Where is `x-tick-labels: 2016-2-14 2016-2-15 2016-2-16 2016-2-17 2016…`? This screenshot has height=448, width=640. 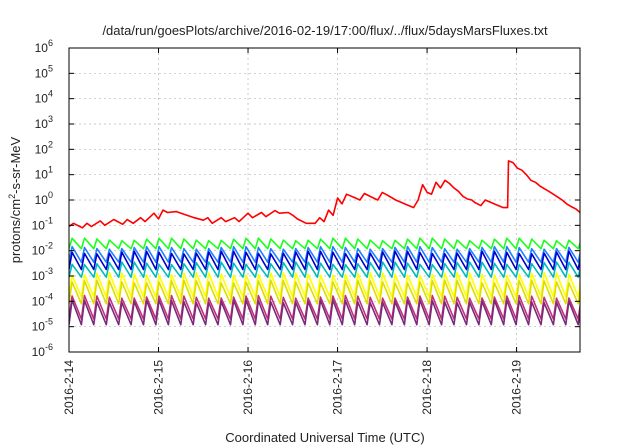
x-tick-labels: 2016-2-14 2016-2-15 2016-2-16 2016-2-17 2016… is located at coordinates (293, 387).